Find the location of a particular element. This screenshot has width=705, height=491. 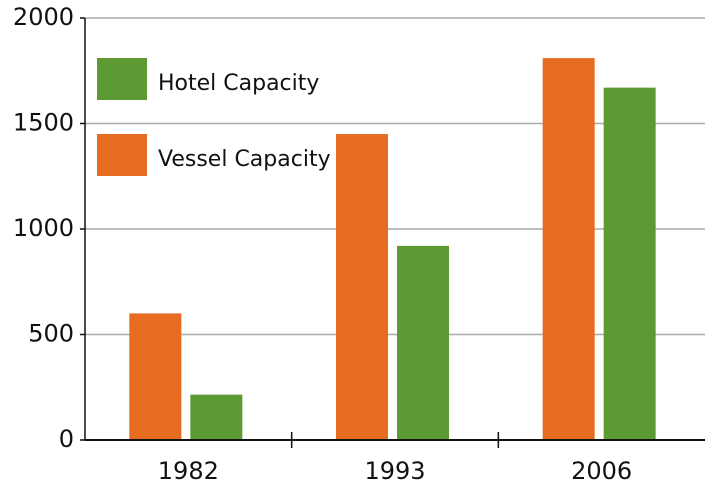

y-tick-label: 500 is located at coordinates (51, 334).